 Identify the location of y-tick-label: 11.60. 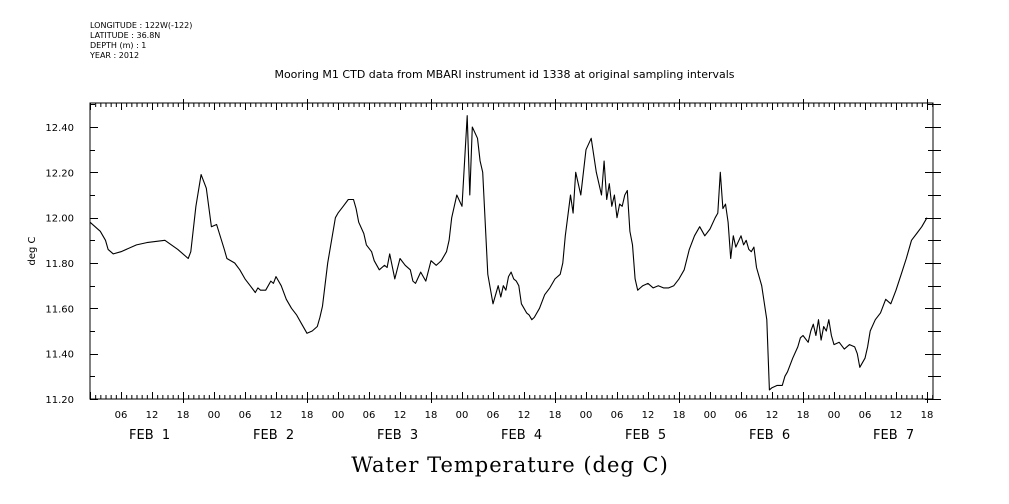
(59, 309).